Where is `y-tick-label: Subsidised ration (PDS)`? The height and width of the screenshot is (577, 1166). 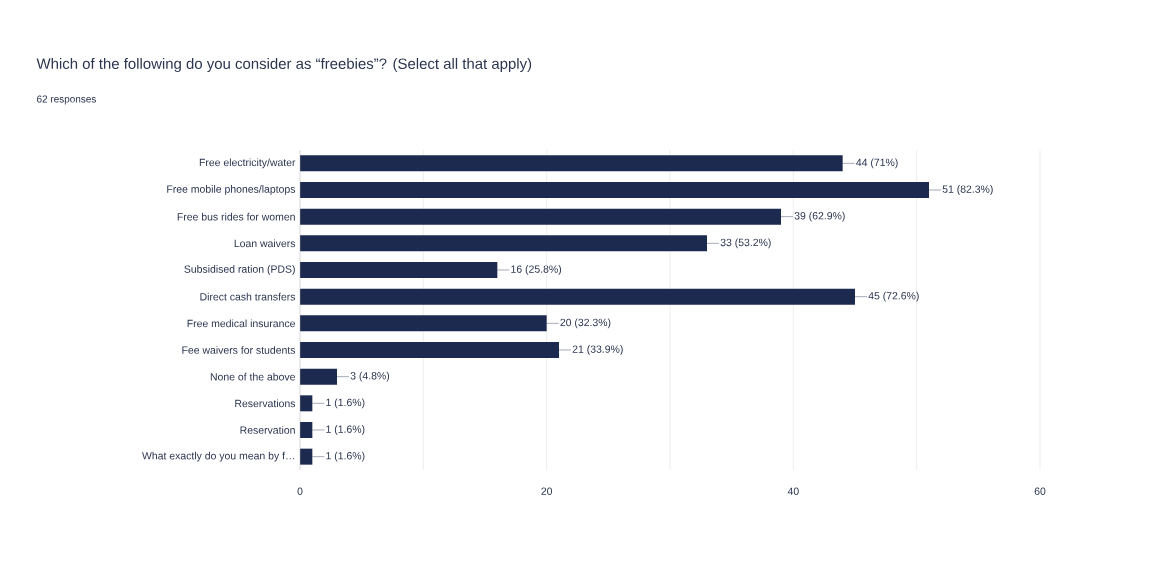
y-tick-label: Subsidised ration (PDS) is located at coordinates (239, 270).